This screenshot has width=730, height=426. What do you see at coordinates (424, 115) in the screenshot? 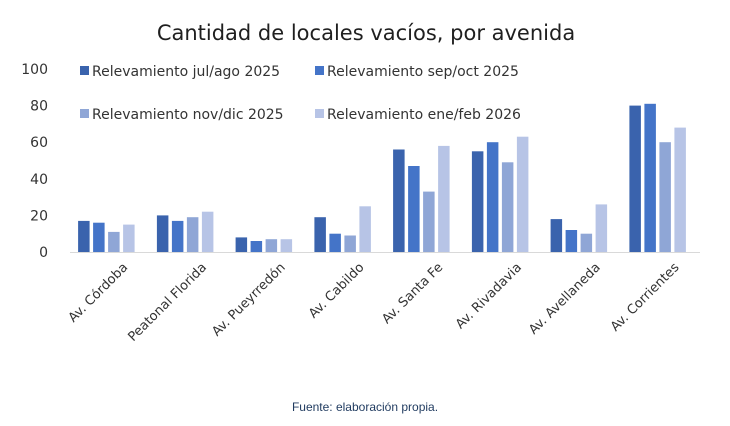
I see `legend-label: Relevamiento ene/feb 2026` at bounding box center [424, 115].